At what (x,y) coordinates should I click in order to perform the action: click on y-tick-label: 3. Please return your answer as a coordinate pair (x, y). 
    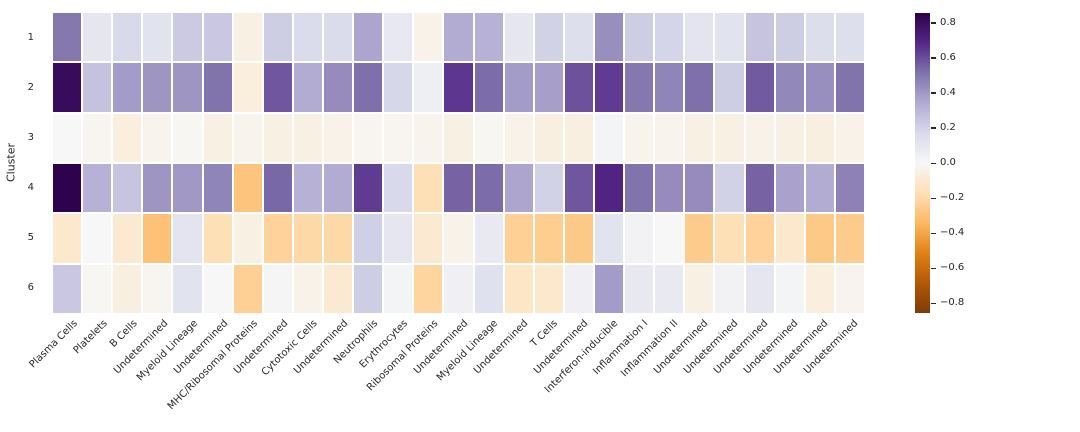
    Looking at the image, I should click on (30, 137).